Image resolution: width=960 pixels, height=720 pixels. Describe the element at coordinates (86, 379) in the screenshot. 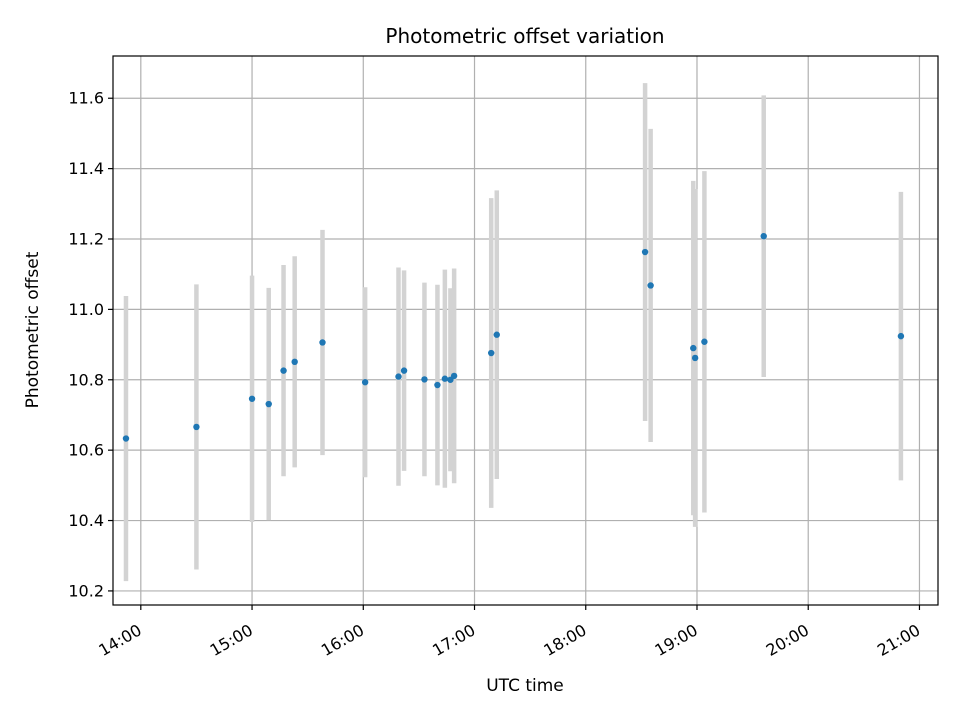

I see `y-tick-label: 10.8` at that location.